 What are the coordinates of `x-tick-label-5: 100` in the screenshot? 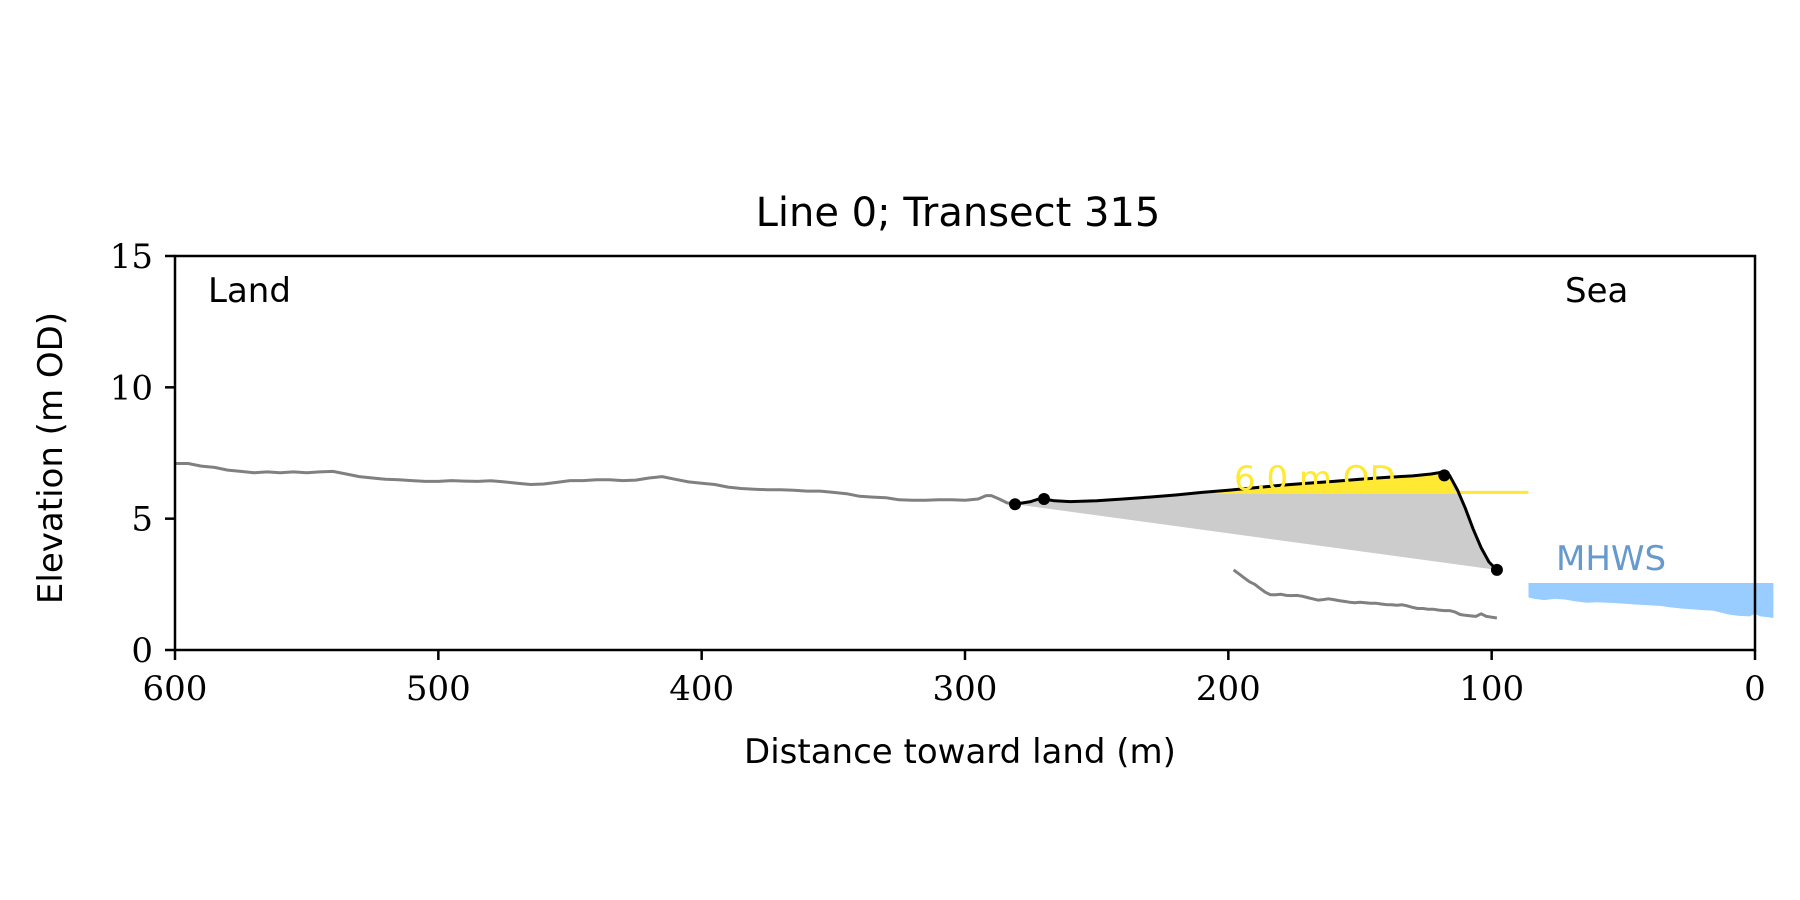 It's located at (1491, 689).